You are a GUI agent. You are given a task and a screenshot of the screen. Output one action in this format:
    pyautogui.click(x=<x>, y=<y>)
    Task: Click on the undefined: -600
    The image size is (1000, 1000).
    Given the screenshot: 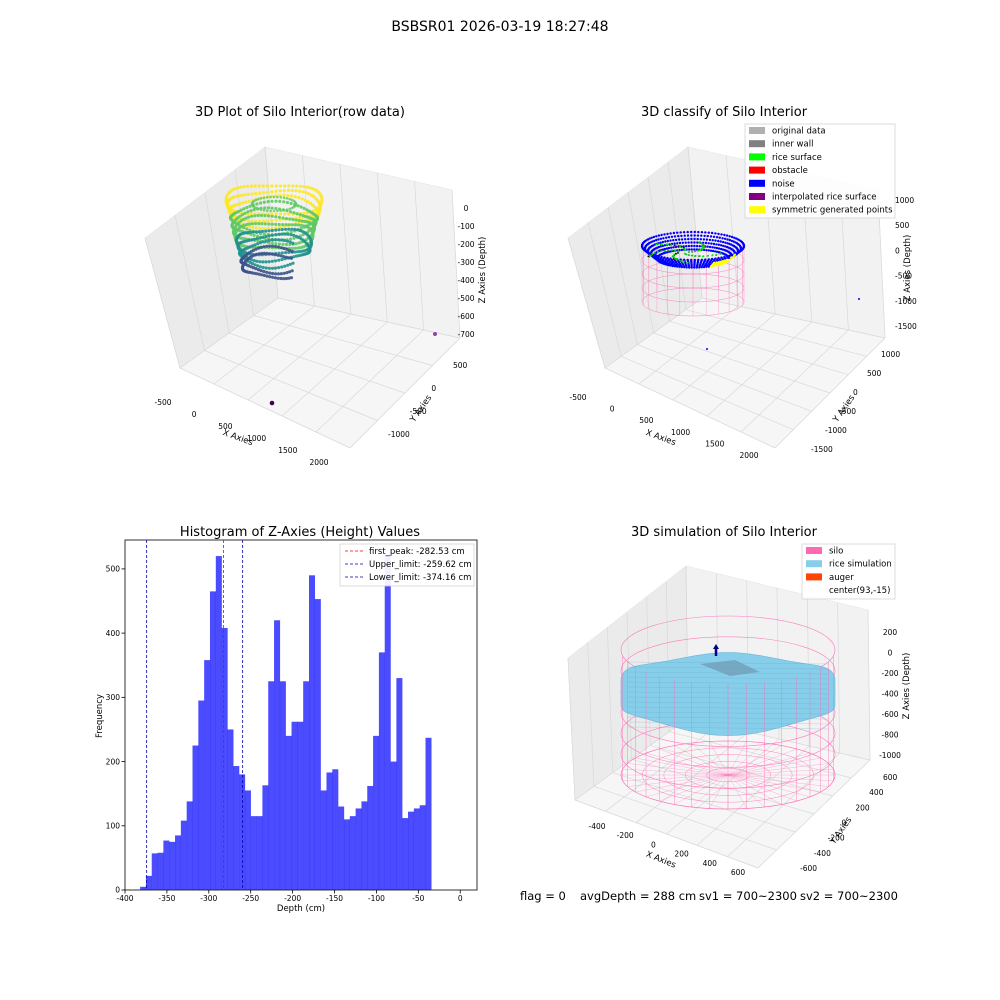 What is the action you would take?
    pyautogui.click(x=808, y=868)
    